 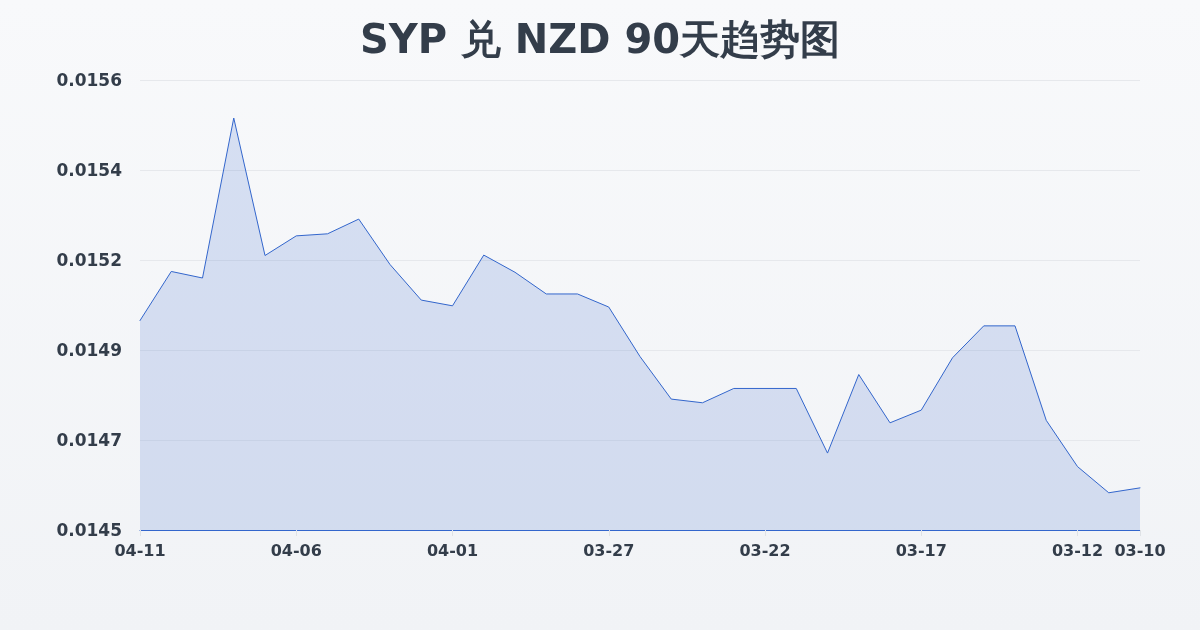 I want to click on y-tick-label: 0.0149, so click(x=89, y=350).